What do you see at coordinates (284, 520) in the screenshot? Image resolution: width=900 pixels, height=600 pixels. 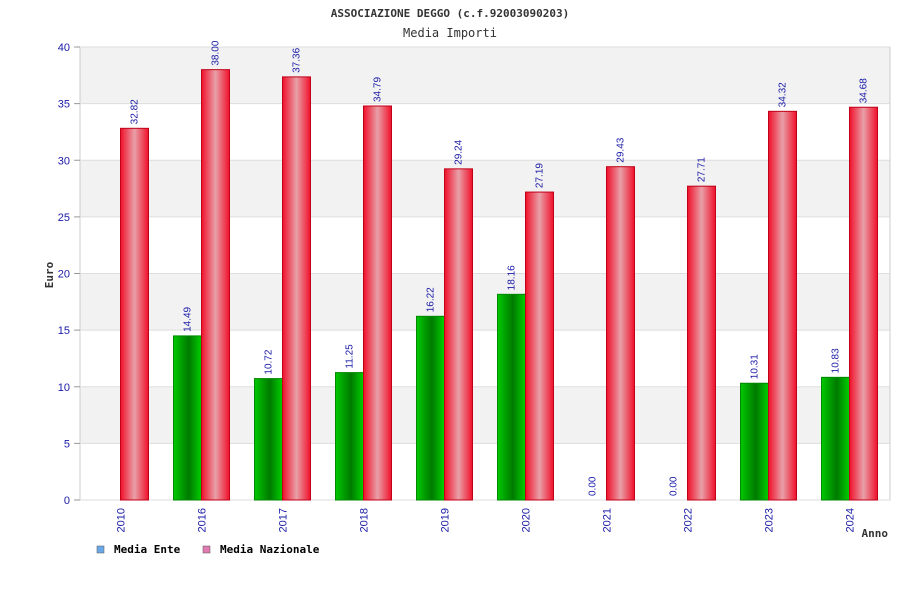 I see `x-tick-label: 2017` at bounding box center [284, 520].